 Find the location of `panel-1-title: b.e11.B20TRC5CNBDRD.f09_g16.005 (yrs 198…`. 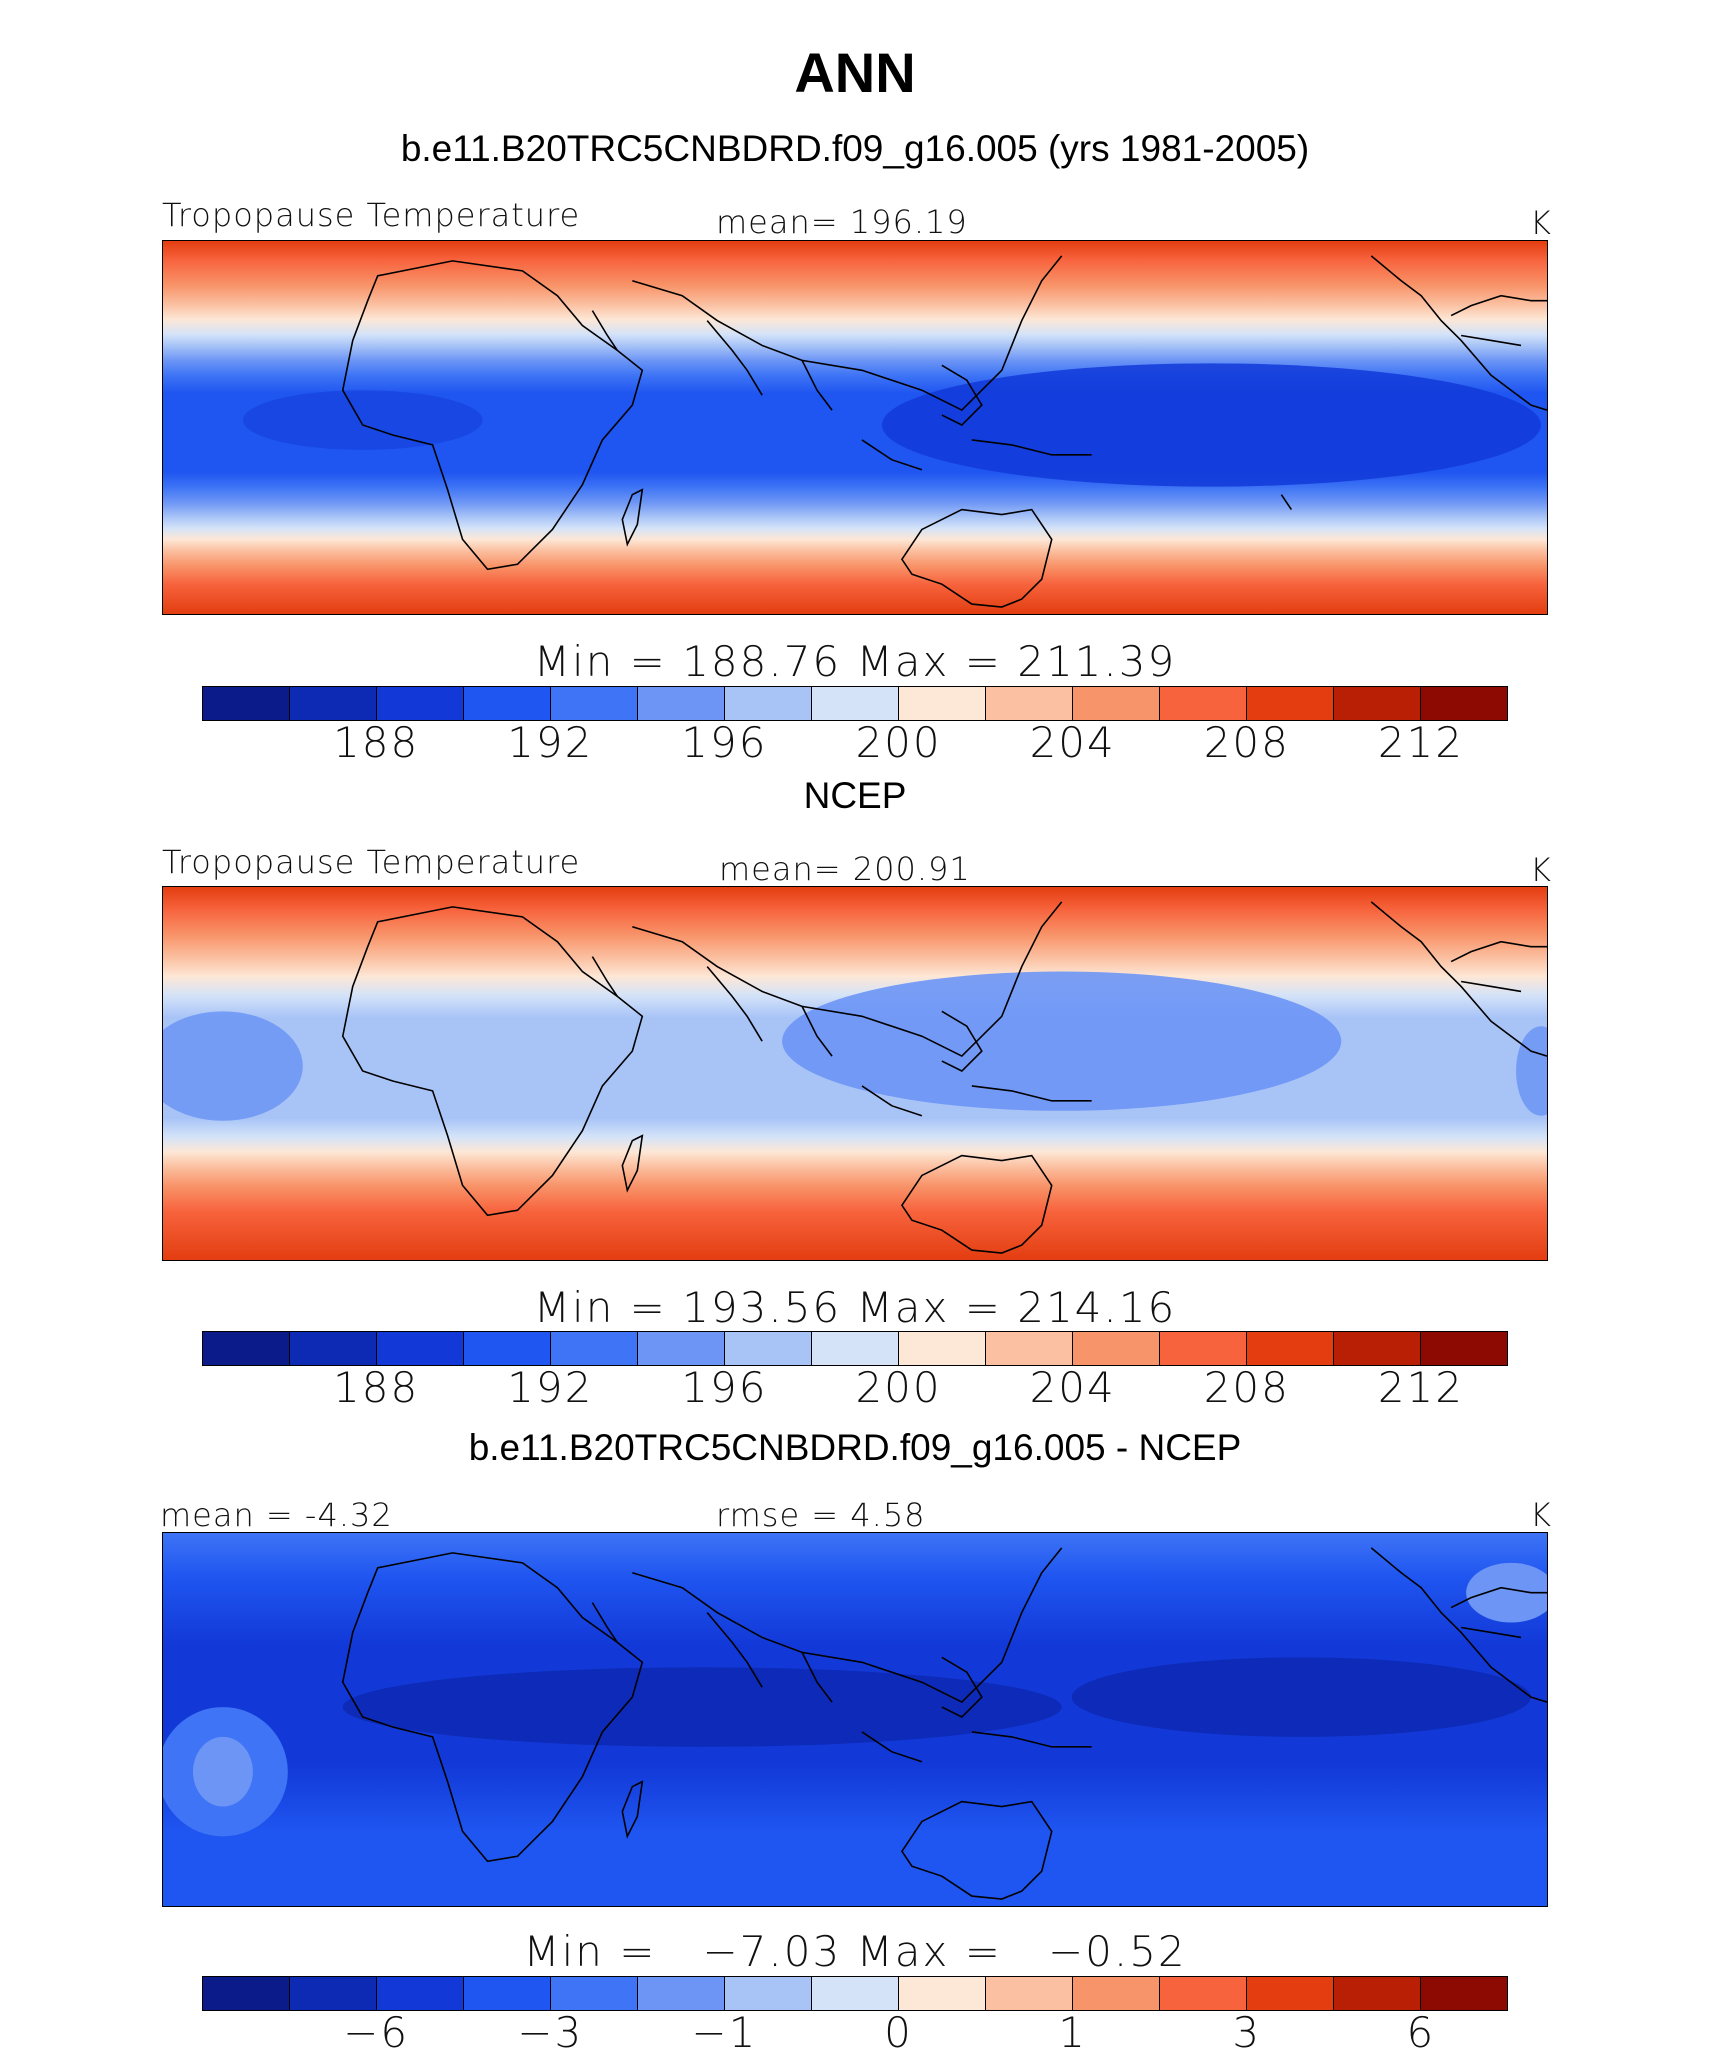

panel-1-title: b.e11.B20TRC5CNBDRD.f09_g16.005 (yrs 198… is located at coordinates (855, 148).